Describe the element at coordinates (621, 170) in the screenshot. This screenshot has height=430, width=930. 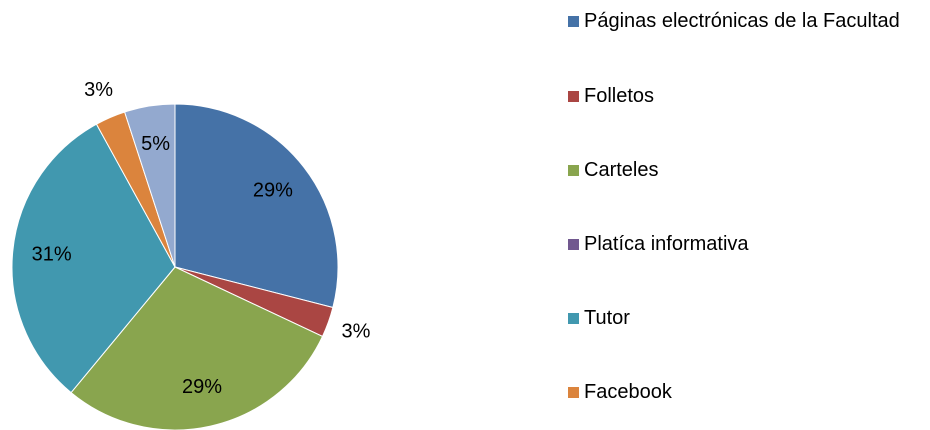
I see `legend-label: Carteles` at that location.